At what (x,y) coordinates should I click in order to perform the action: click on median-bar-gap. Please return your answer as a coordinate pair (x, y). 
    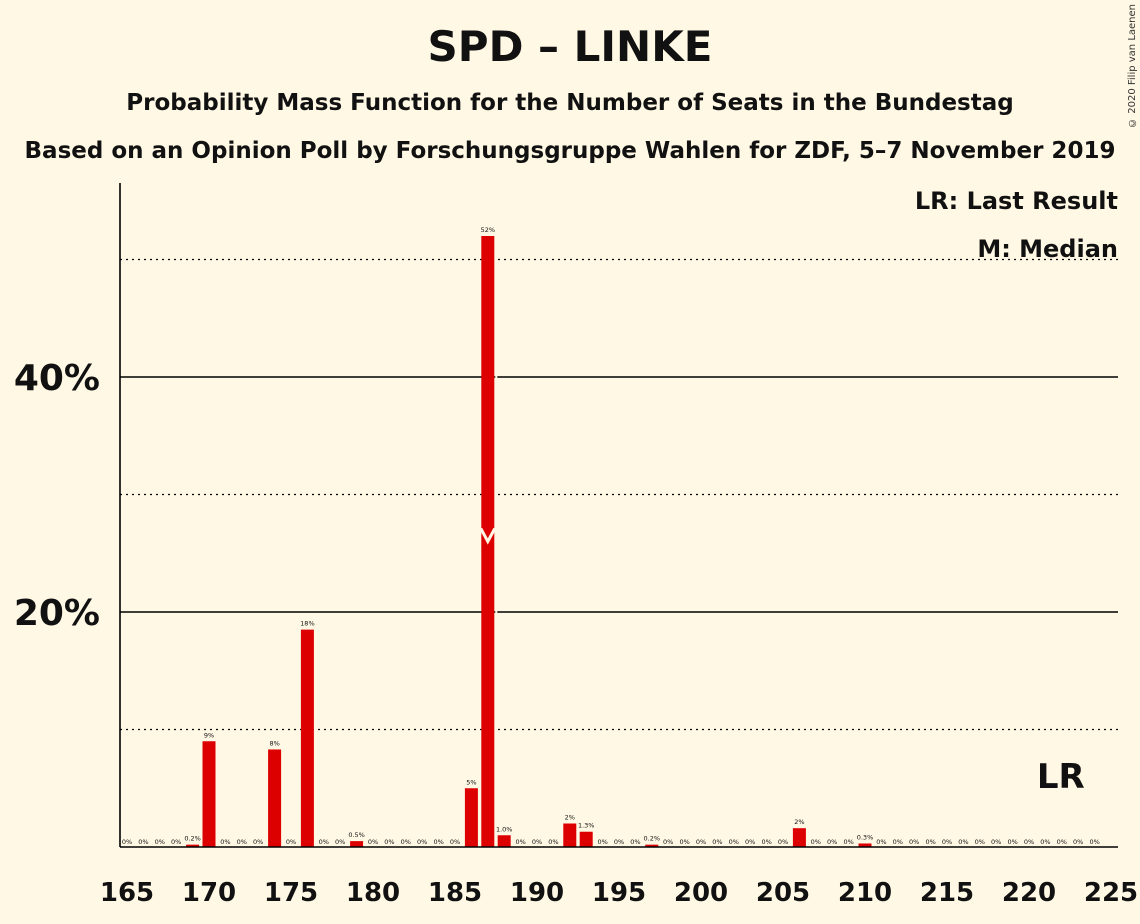
    Looking at the image, I should click on (496, 540).